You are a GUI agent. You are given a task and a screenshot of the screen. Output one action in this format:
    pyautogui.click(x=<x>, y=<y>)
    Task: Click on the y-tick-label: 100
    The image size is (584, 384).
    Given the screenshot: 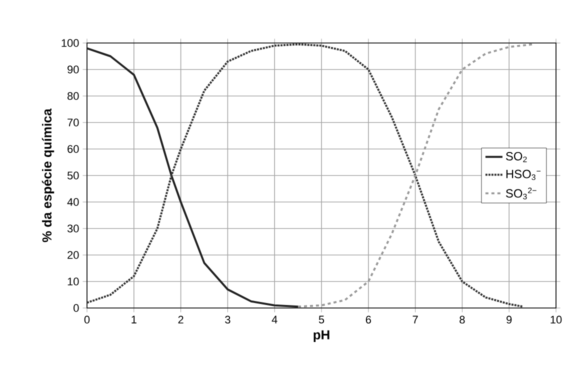 What is the action you would take?
    pyautogui.click(x=70, y=43)
    